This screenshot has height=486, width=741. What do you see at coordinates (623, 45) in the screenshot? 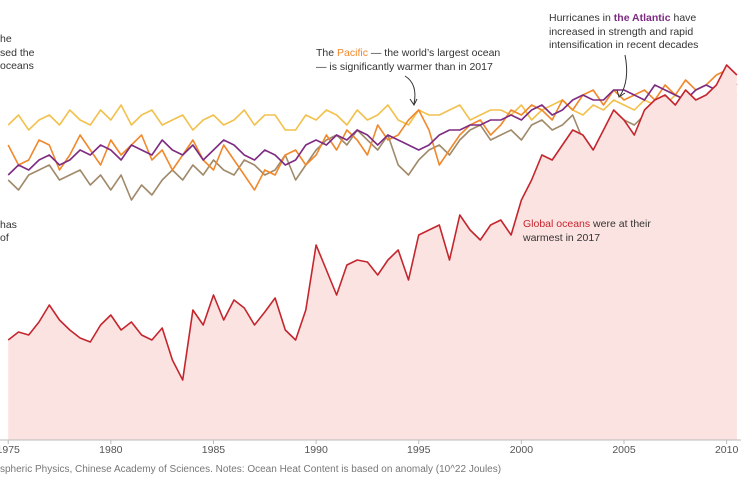
I see `annotation: intensification in recent decades` at bounding box center [623, 45].